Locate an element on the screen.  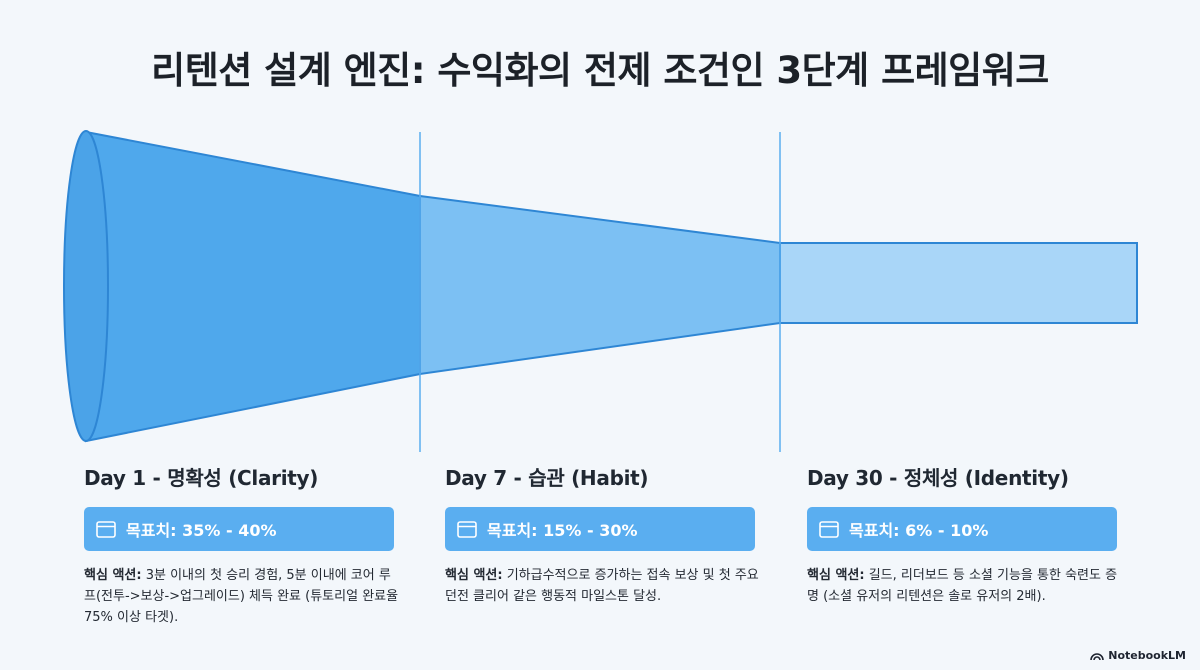
funnel-mouth is located at coordinates (86, 286).